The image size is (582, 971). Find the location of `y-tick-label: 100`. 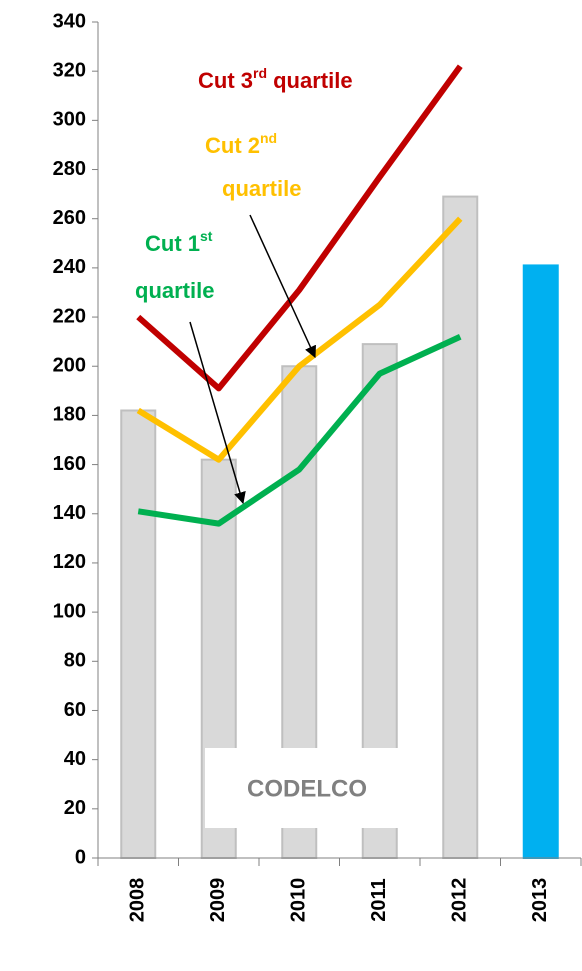

y-tick-label: 100 is located at coordinates (69, 611).